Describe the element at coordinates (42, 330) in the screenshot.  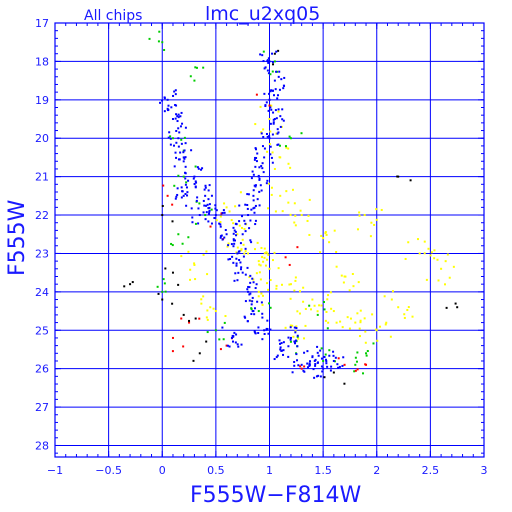
I see `y-tick-label: 25` at that location.